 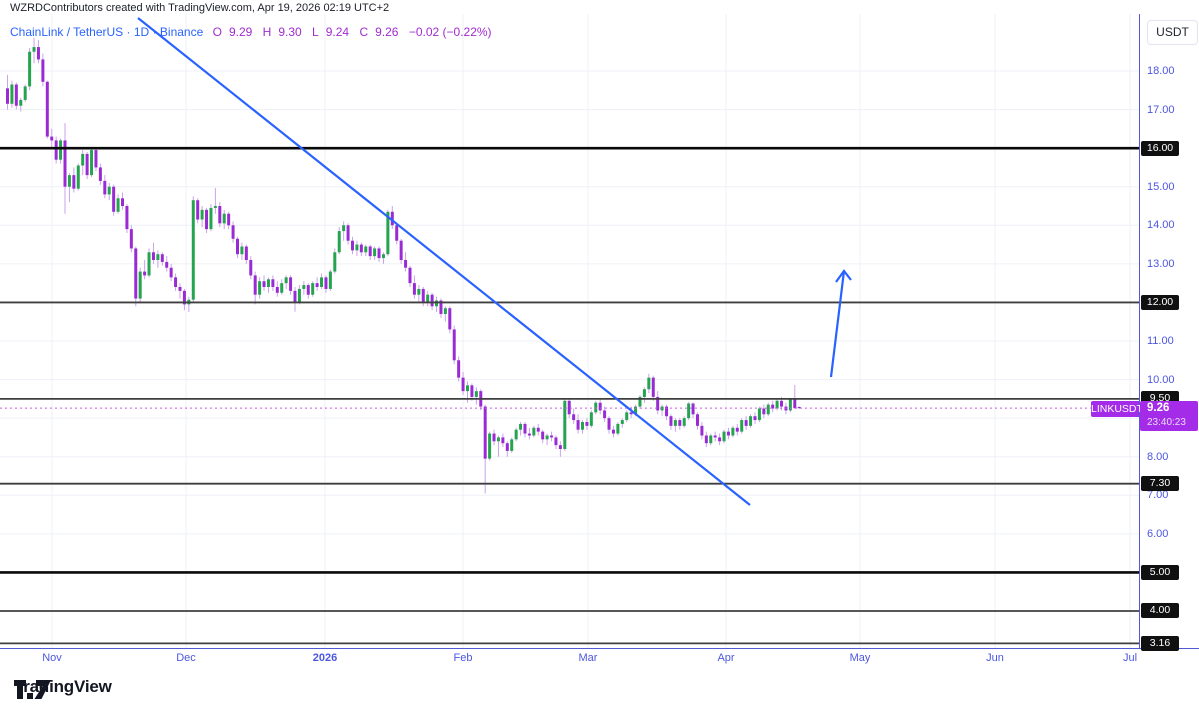 What do you see at coordinates (1172, 32) in the screenshot?
I see `currency-toggle-button: USDT` at bounding box center [1172, 32].